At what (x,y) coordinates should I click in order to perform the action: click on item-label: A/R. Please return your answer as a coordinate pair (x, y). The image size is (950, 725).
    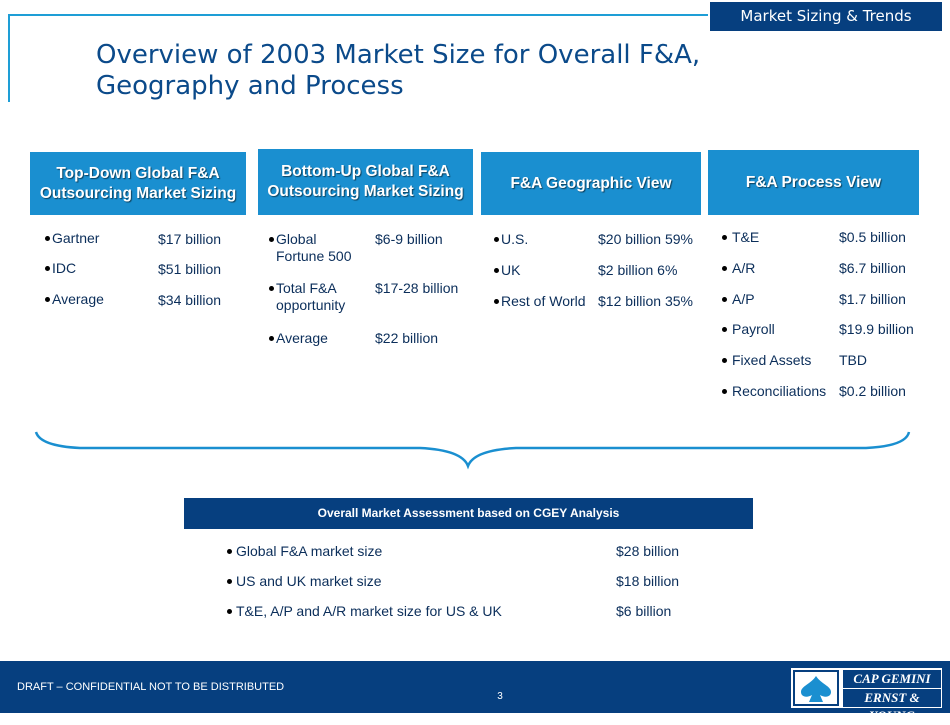
    Looking at the image, I should click on (744, 268).